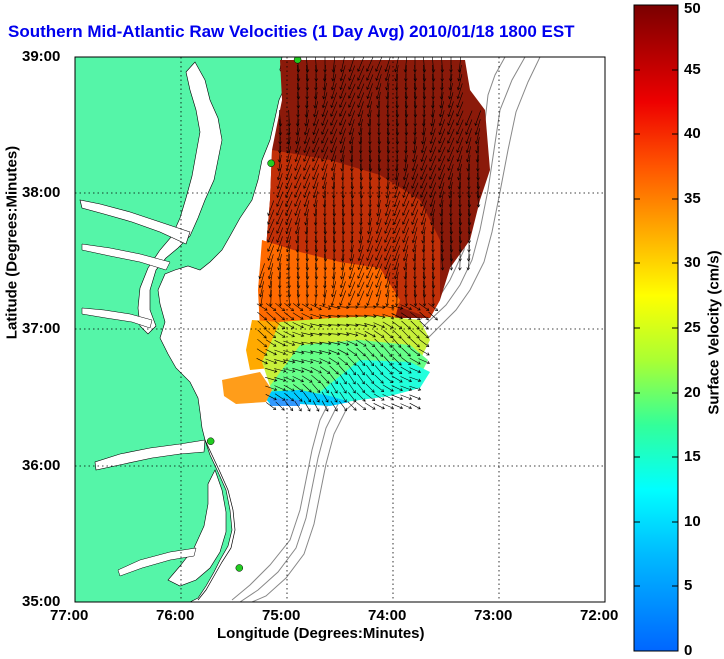 This screenshot has height=659, width=724. I want to click on delmarva-station, so click(271, 163).